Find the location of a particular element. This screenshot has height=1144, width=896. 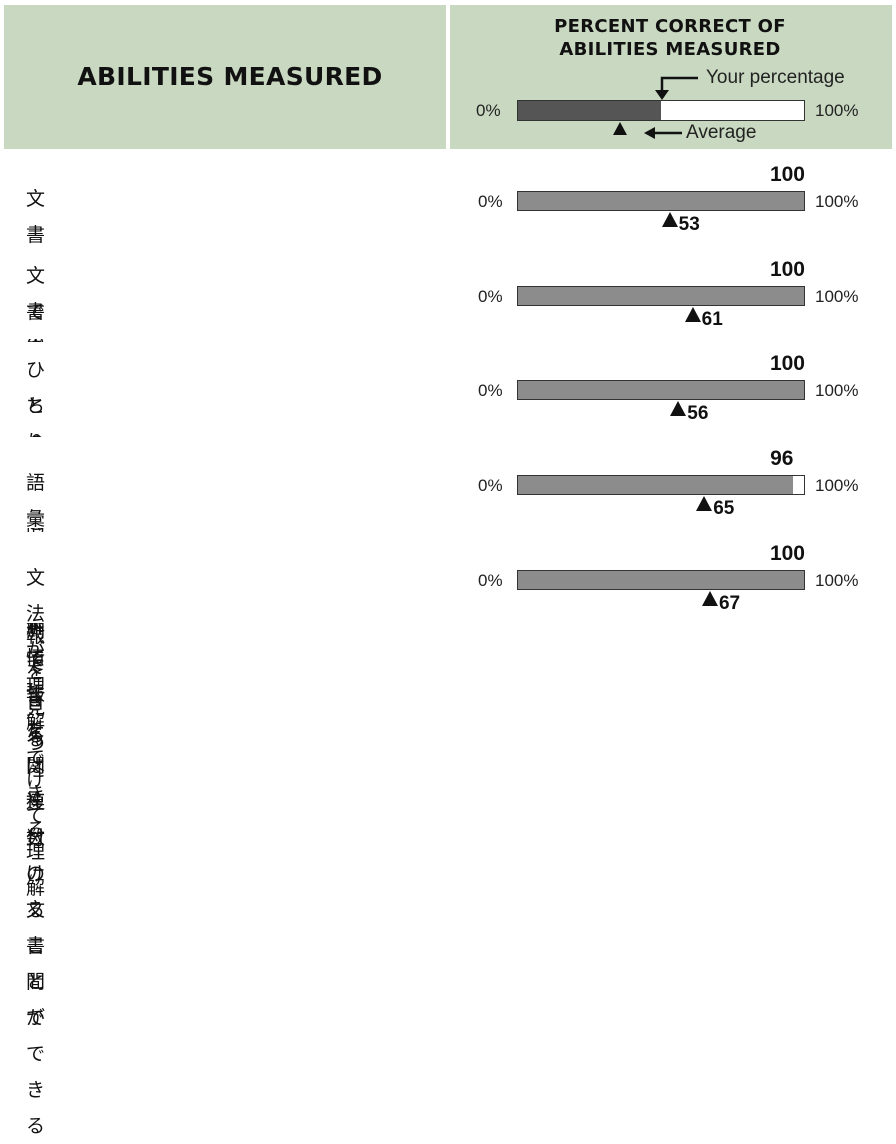

ability-label: 文法が理解できる is located at coordinates (36, 703).